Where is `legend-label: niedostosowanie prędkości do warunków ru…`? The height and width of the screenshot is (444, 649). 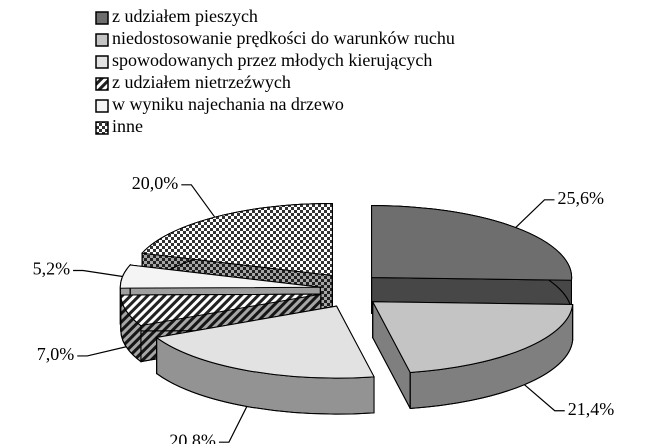
legend-label: niedostosowanie prędkości do warunków ru… is located at coordinates (283, 38).